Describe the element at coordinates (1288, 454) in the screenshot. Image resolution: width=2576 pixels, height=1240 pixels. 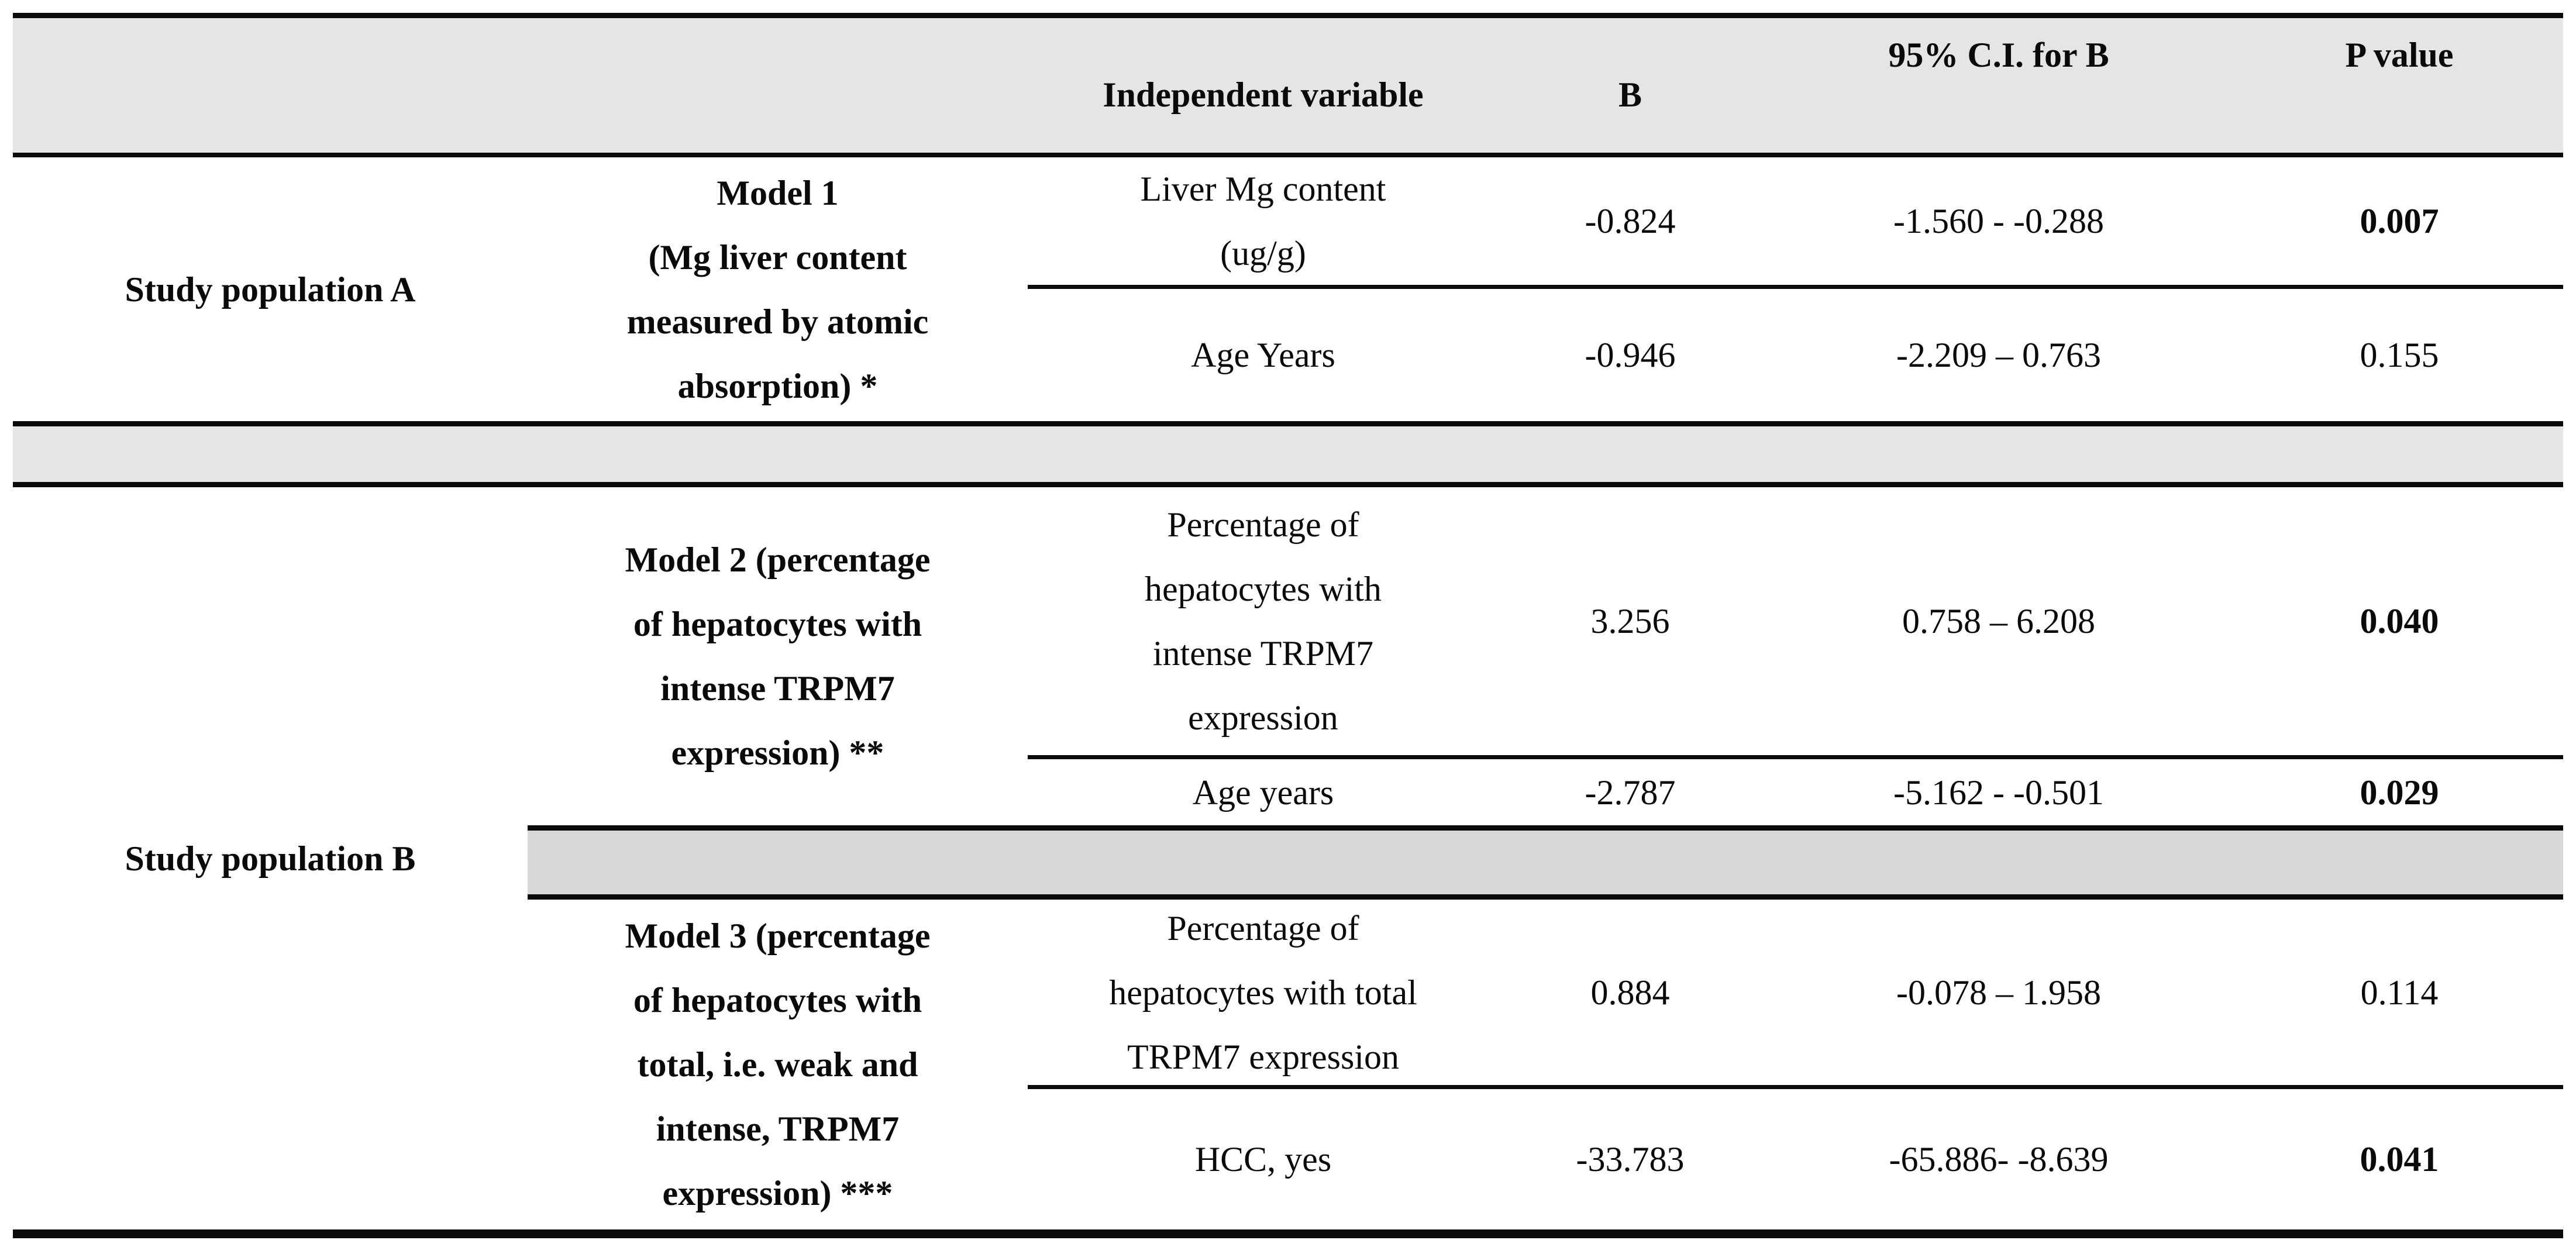
I see `section-separator-band` at that location.